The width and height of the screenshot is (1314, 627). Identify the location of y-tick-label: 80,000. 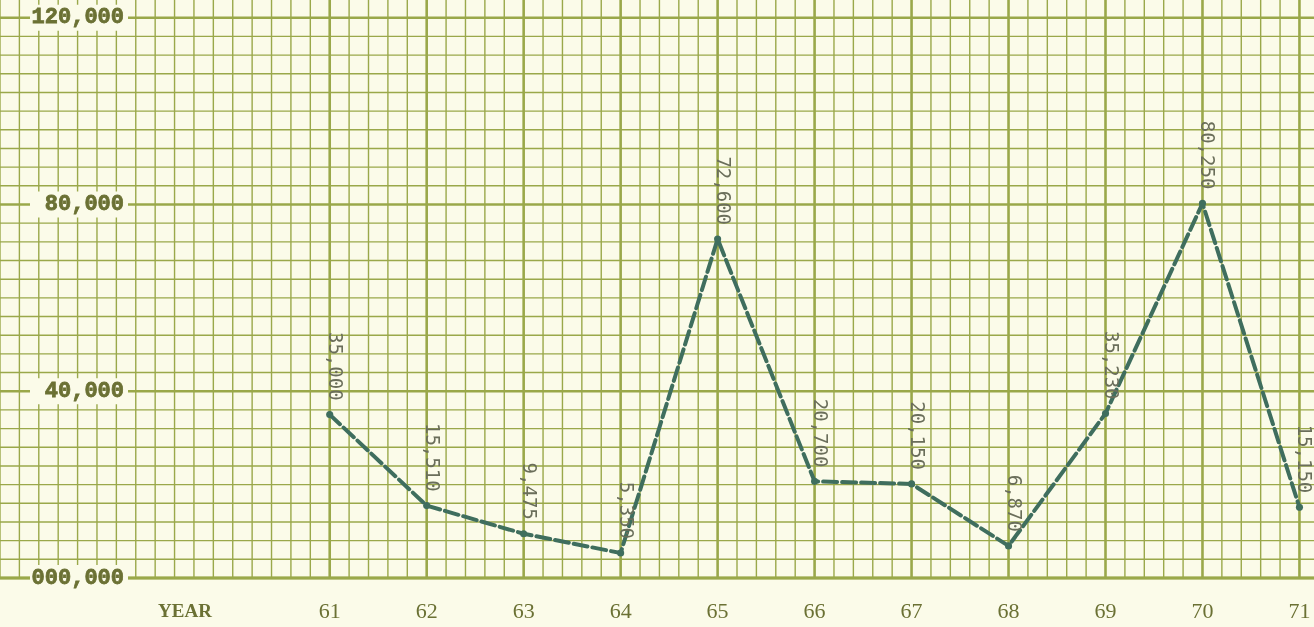
(84, 204).